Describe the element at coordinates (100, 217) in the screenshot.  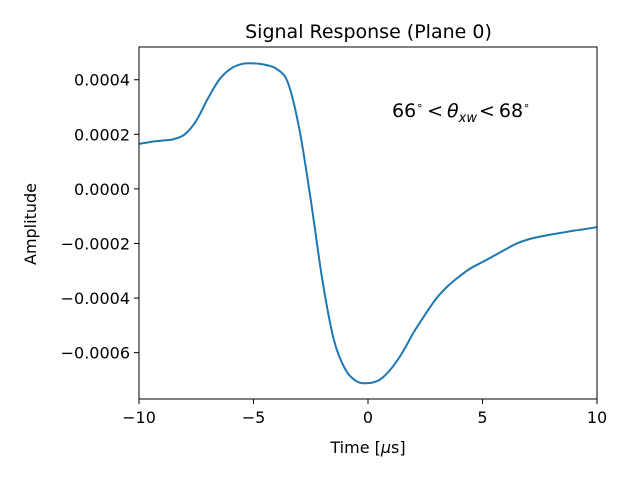
I see `y-axis-ticks: 0.0004 0.0002 0.0000 −0.0002 −0.0004 −0.0006` at that location.